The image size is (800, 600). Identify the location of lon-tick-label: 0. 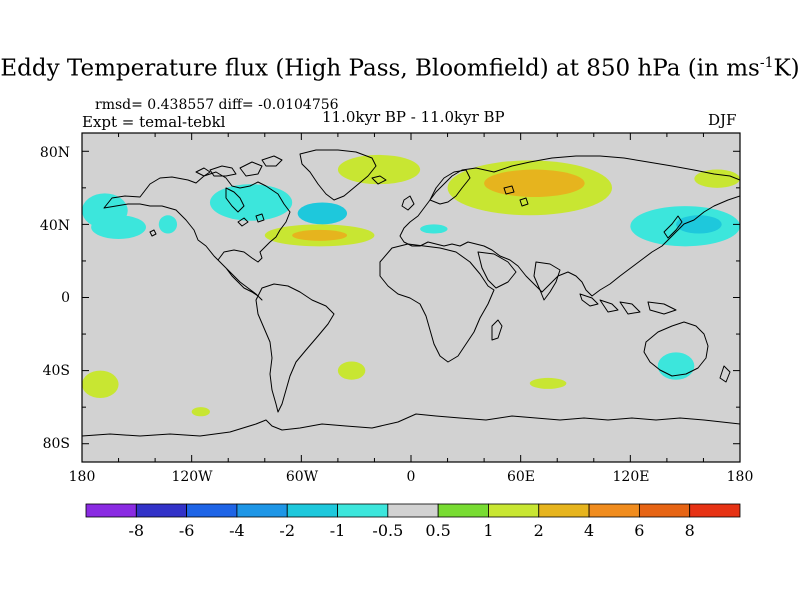
(411, 477).